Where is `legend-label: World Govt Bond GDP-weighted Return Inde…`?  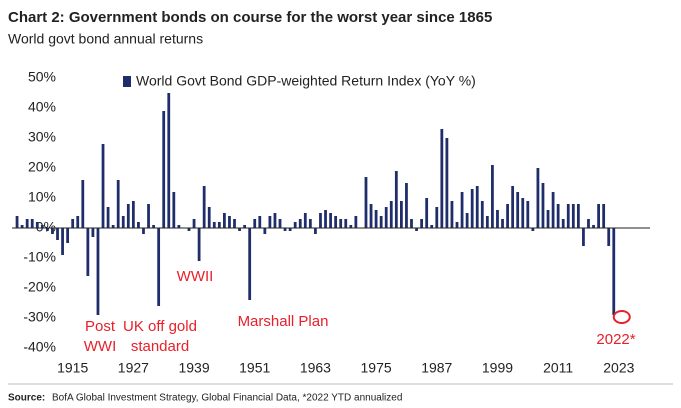
legend-label: World Govt Bond GDP-weighted Return Inde… is located at coordinates (306, 81).